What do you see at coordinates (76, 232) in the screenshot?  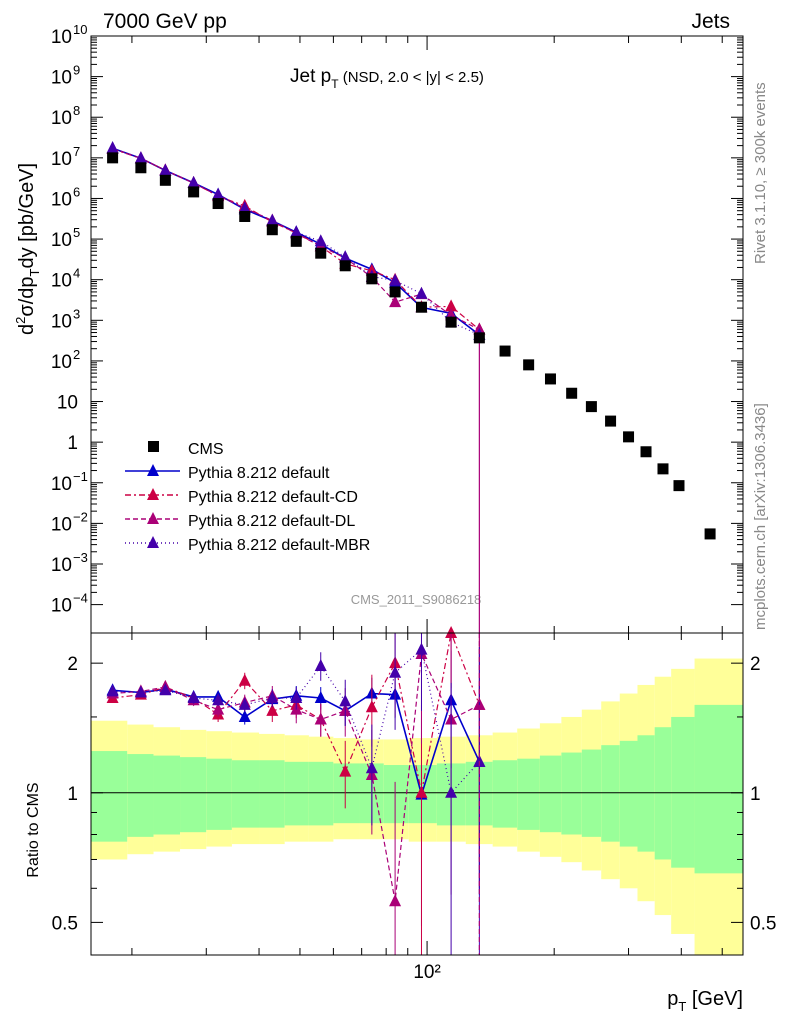 I see `y-tick-exponent: 5` at bounding box center [76, 232].